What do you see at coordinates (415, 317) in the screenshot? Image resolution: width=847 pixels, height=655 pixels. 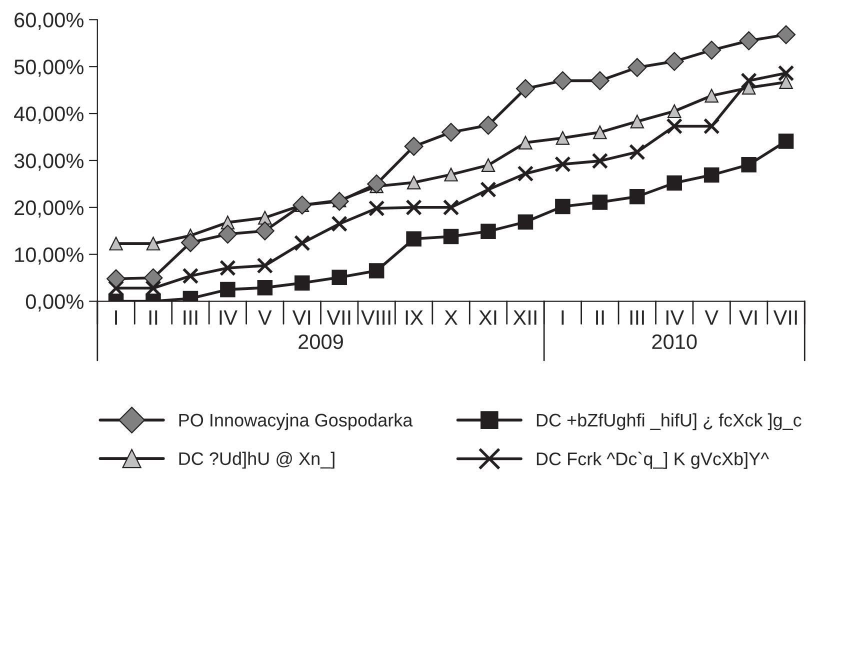 I see `x-tick-label: IX` at bounding box center [415, 317].